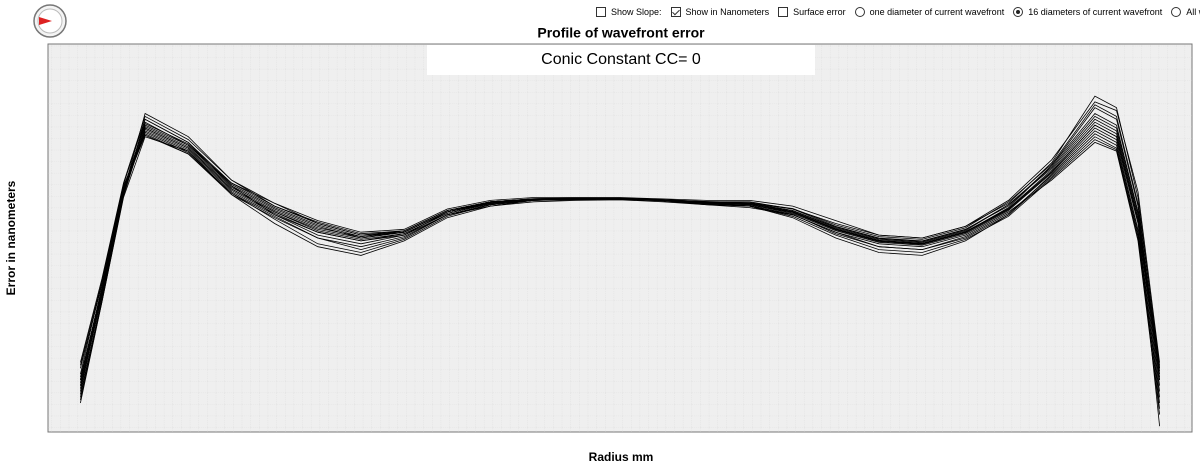  I want to click on radio: 16 diameters of current wavefront, so click(1087, 12).